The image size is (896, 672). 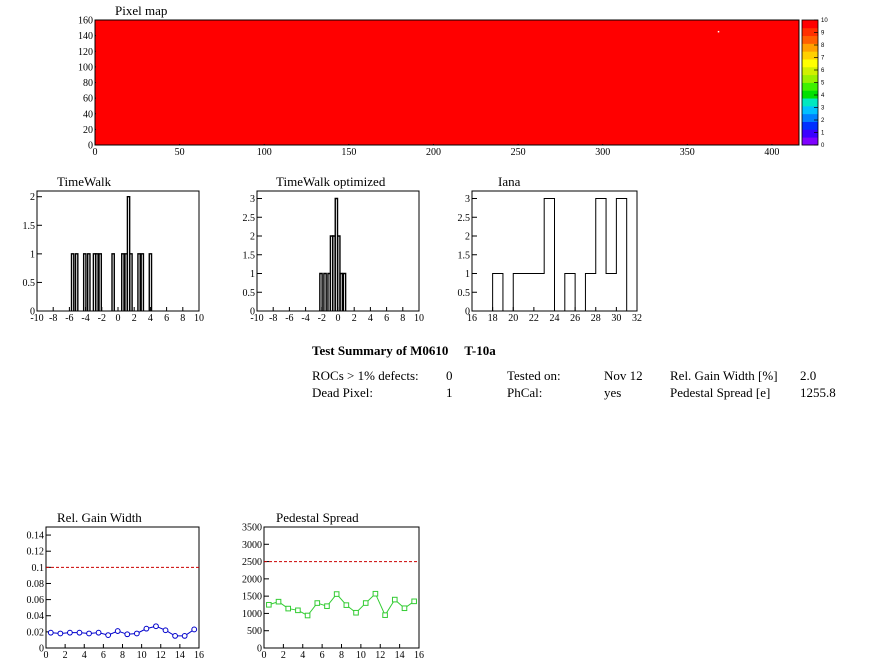 I want to click on x-tick-label: -2, so click(x=102, y=318).